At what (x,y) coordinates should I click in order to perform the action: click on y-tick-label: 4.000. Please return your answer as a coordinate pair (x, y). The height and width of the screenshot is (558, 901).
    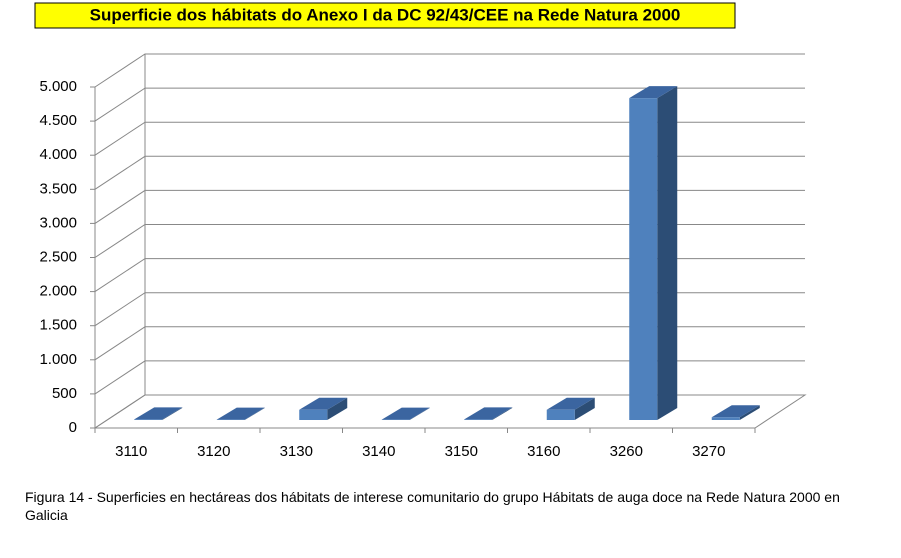
    Looking at the image, I should click on (58, 154).